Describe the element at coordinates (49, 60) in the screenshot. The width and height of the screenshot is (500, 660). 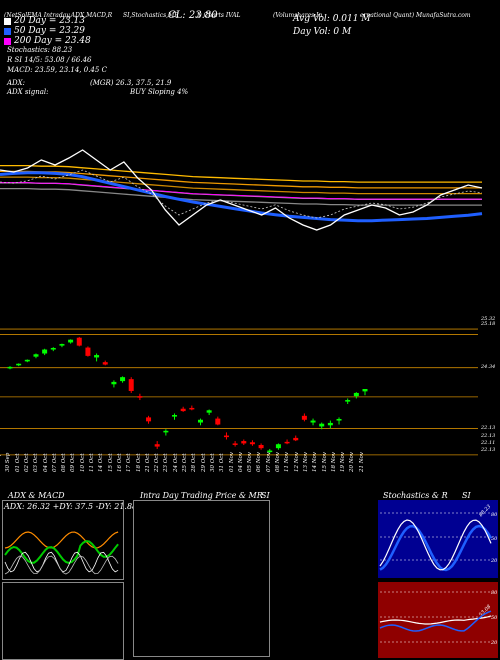
I see `rsi-text: R SI 14/5: 53.08 / 66.46` at that location.